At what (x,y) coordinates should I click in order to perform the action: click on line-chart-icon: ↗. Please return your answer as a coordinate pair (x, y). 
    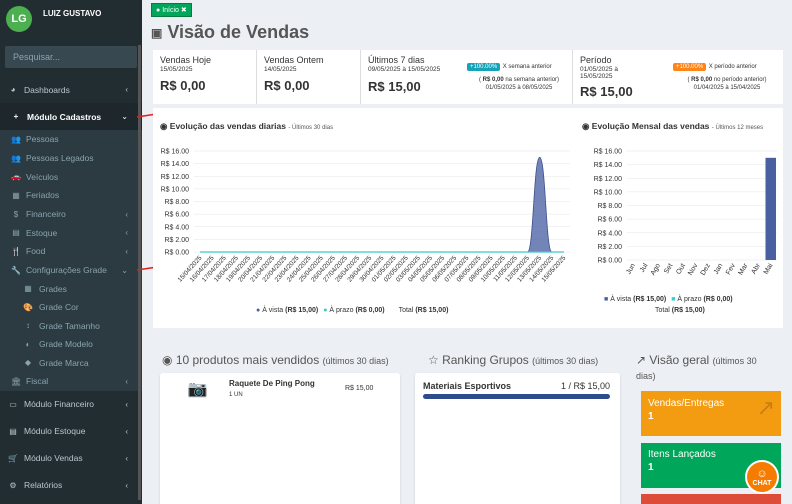
    Looking at the image, I should click on (643, 360).